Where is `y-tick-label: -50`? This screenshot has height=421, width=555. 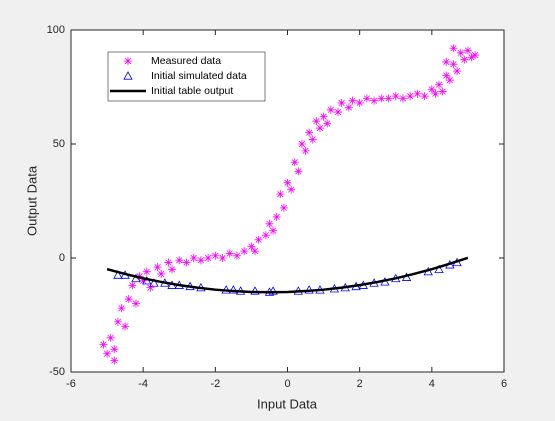
y-tick-label: -50 is located at coordinates (57, 372).